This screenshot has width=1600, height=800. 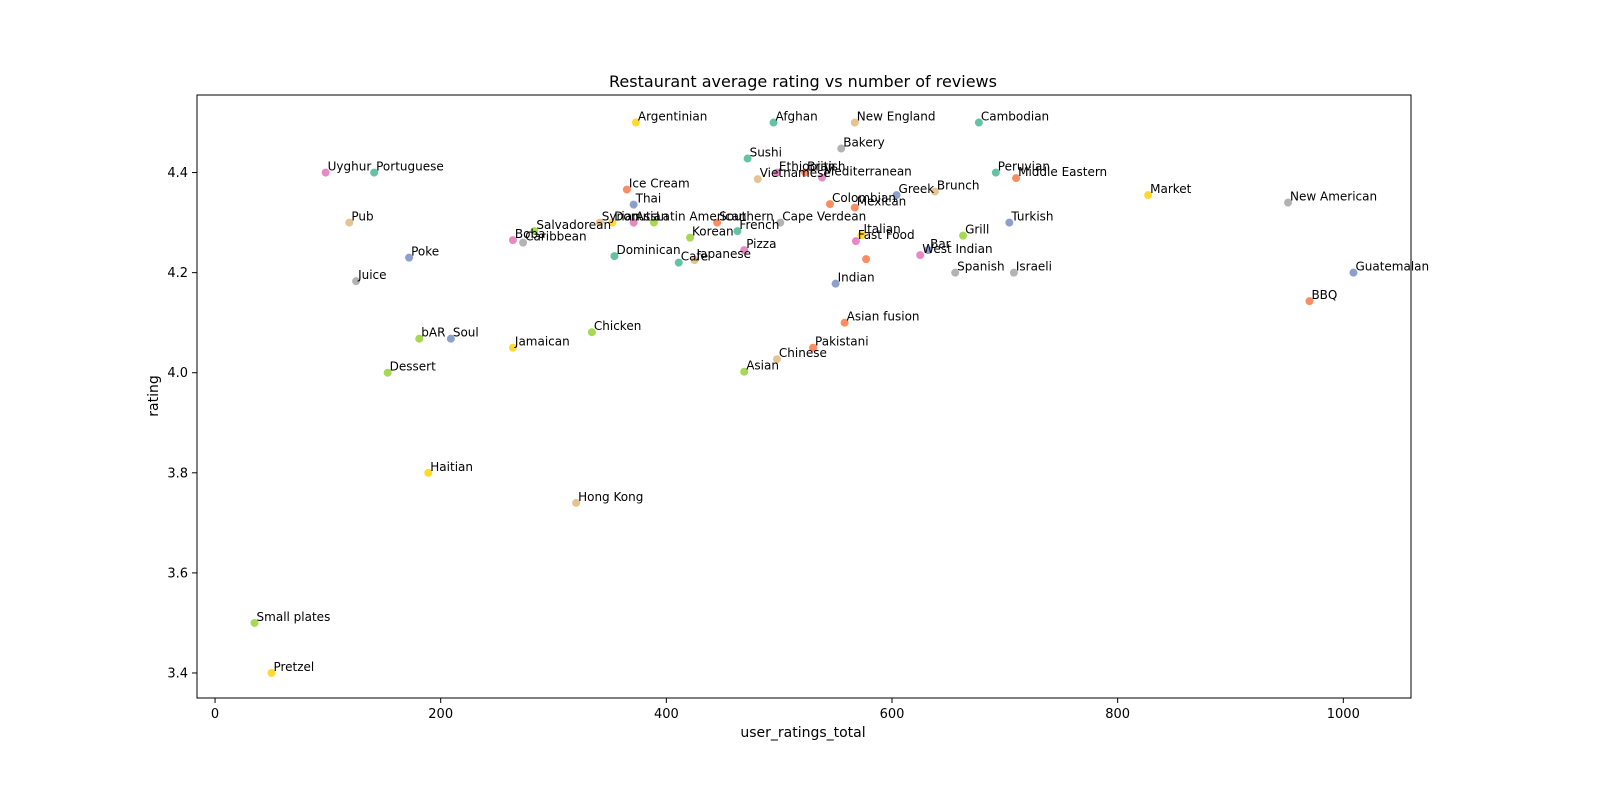 I want to click on point-label: Dessert, so click(x=413, y=367).